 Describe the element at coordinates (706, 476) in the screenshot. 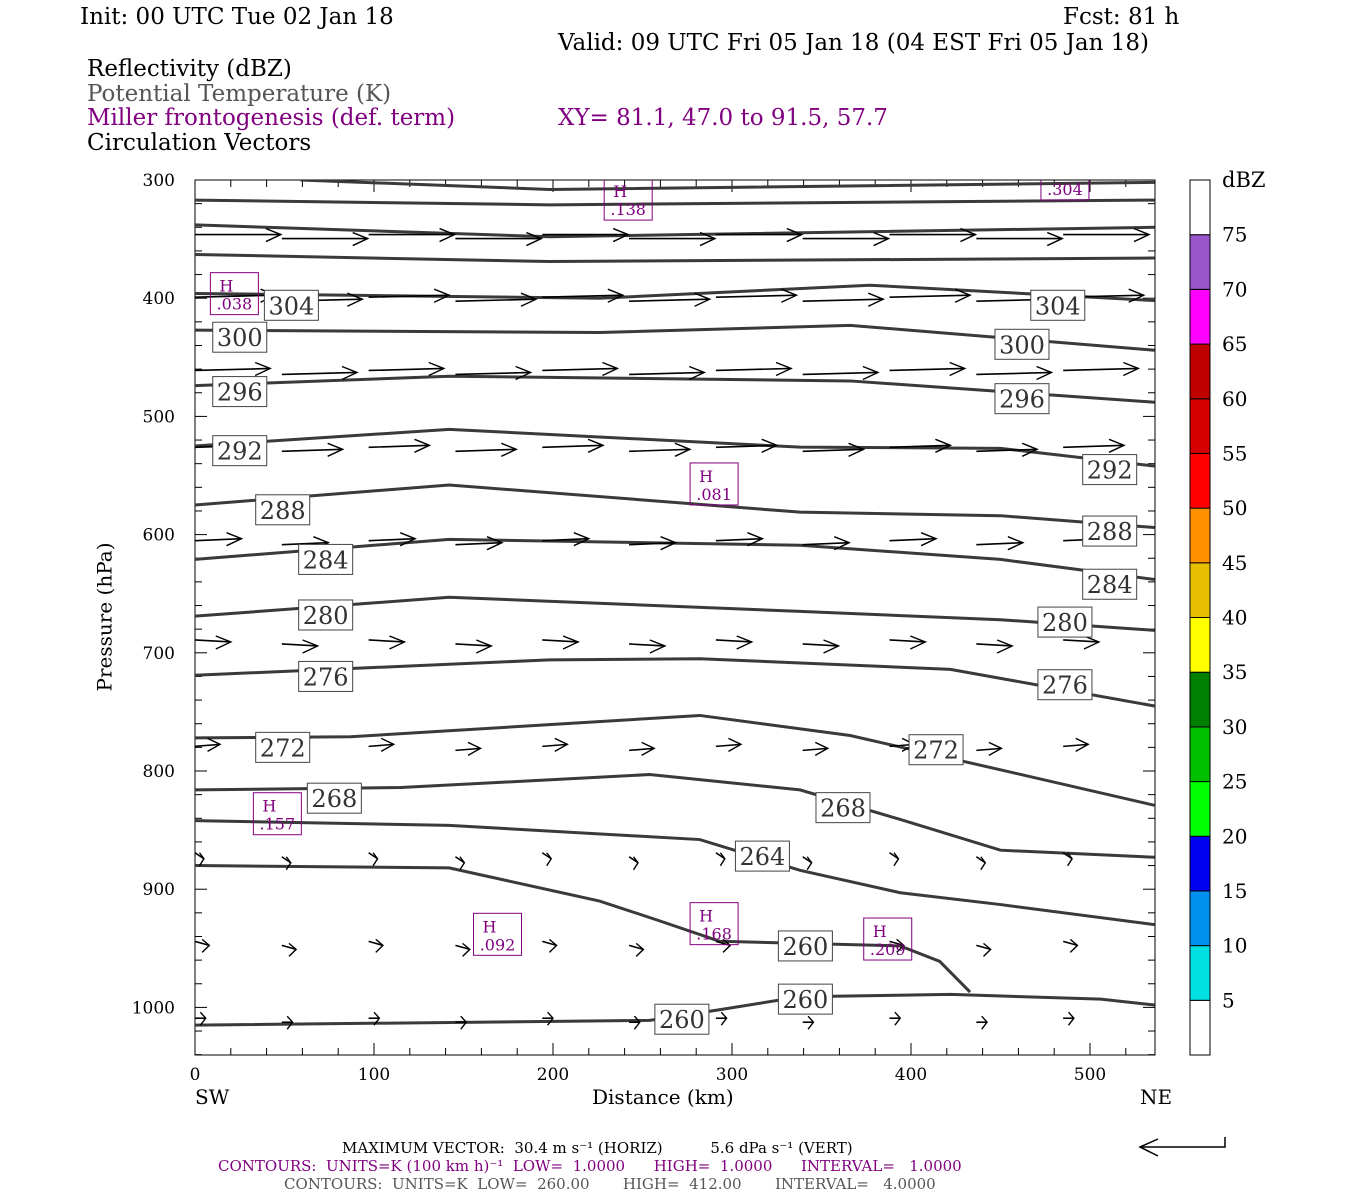

I see `high-marker: H` at that location.